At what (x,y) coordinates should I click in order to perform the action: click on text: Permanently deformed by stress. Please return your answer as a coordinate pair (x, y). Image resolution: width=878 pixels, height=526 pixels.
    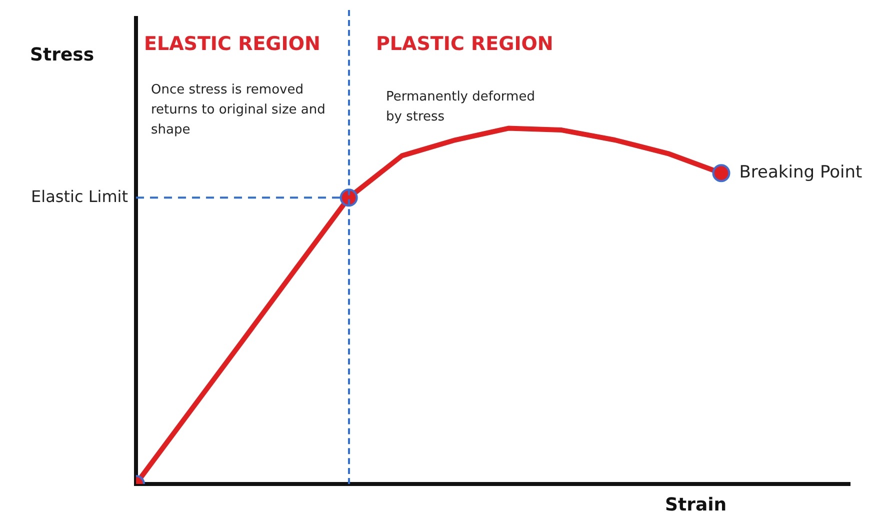
    Looking at the image, I should click on (460, 106).